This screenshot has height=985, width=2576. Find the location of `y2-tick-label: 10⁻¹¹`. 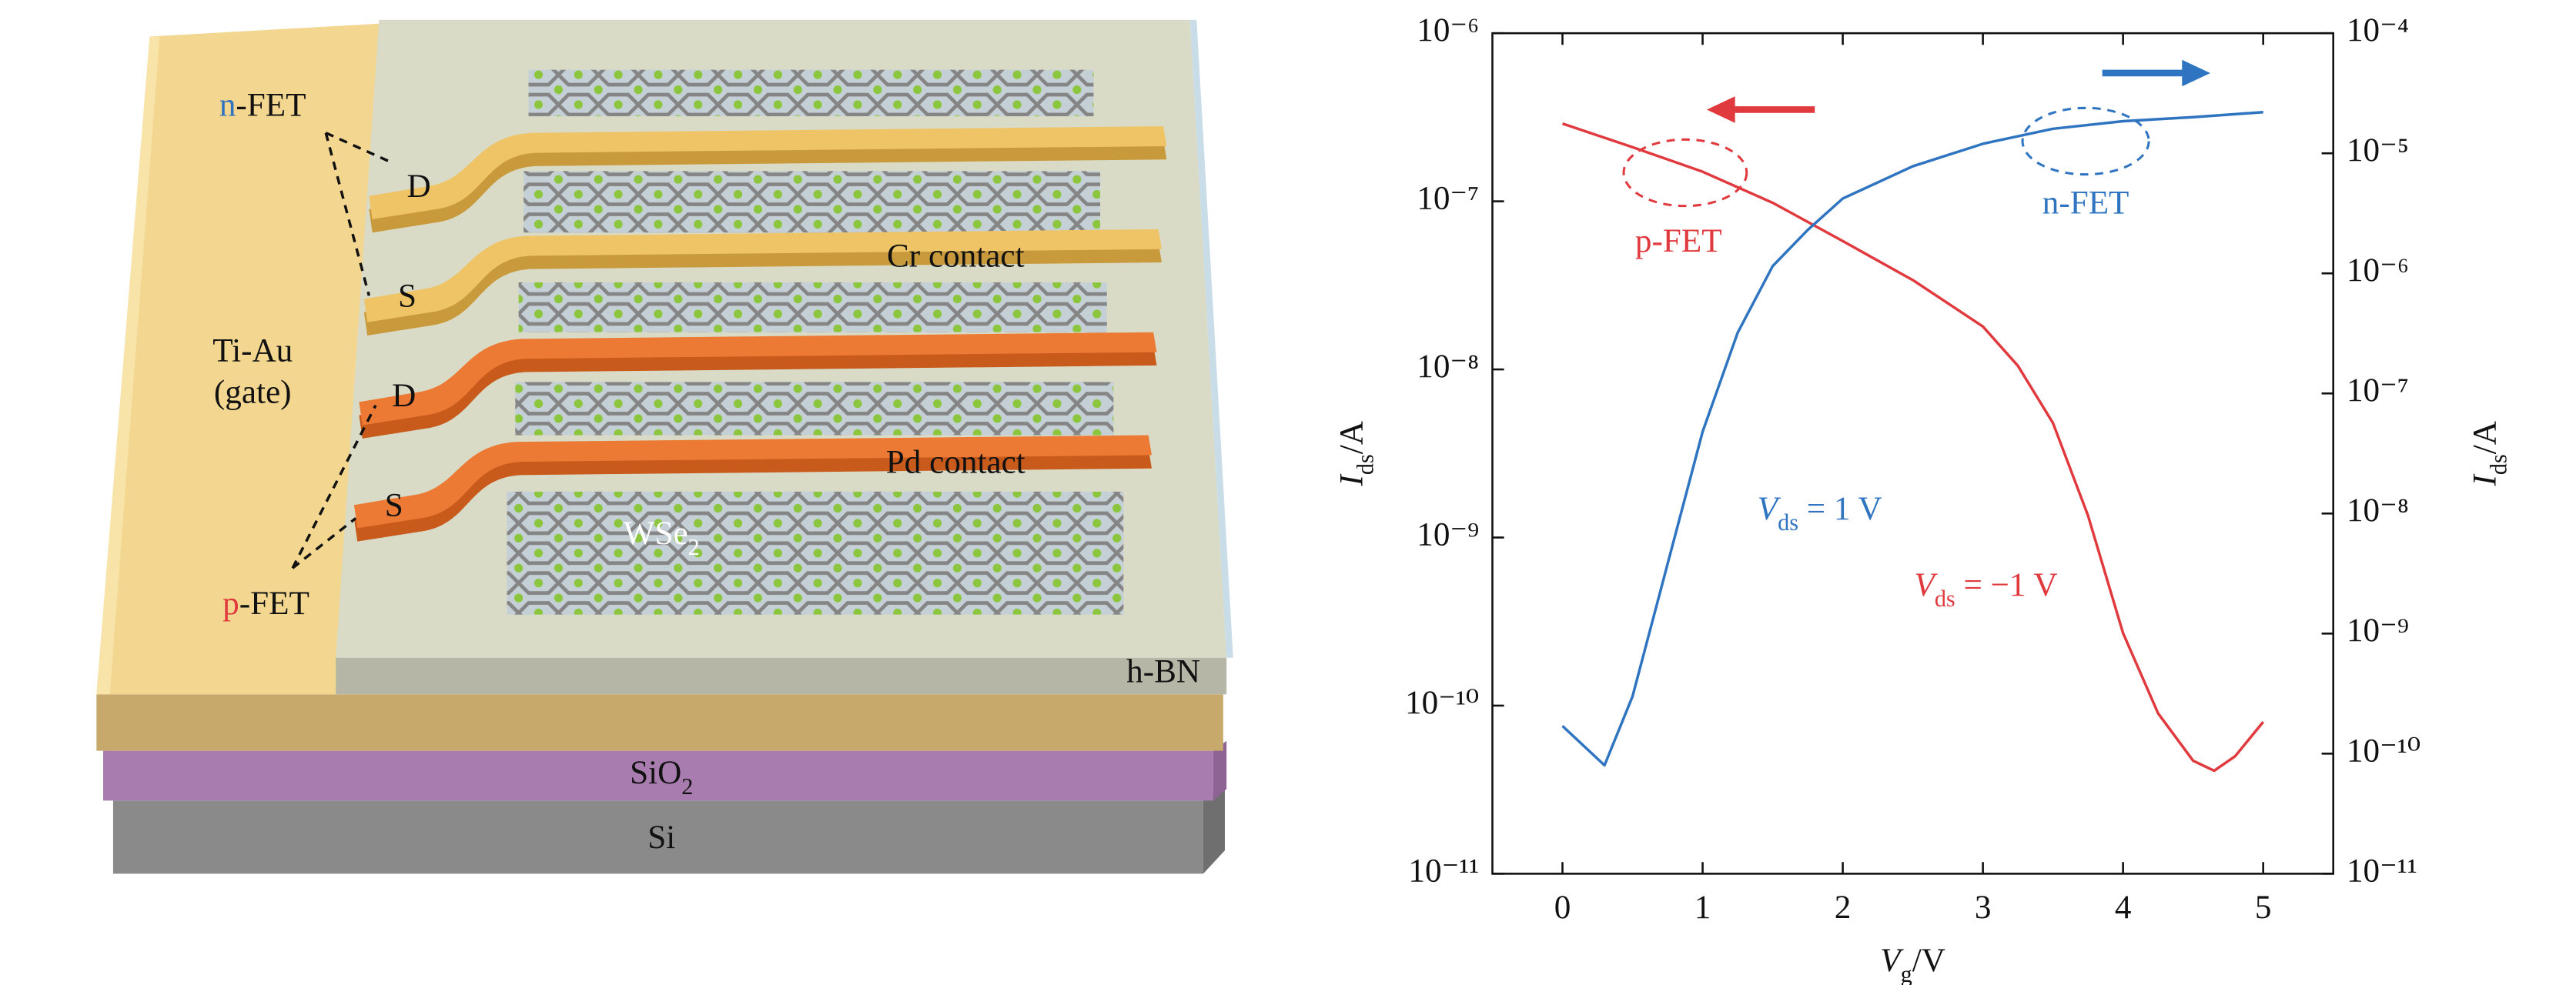

y2-tick-label: 10⁻¹¹ is located at coordinates (2382, 871).